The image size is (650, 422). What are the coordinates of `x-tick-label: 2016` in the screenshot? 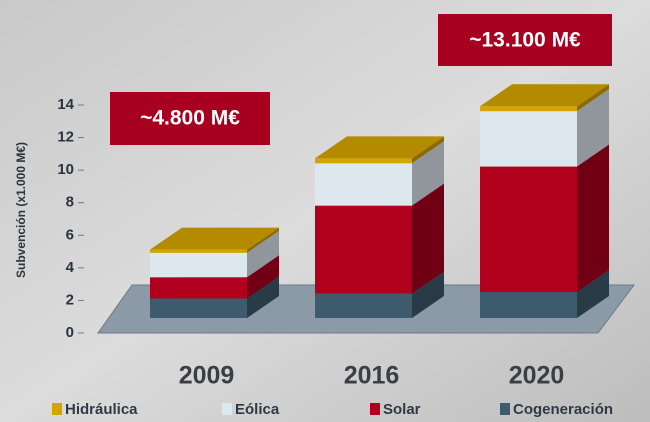 It's located at (372, 376).